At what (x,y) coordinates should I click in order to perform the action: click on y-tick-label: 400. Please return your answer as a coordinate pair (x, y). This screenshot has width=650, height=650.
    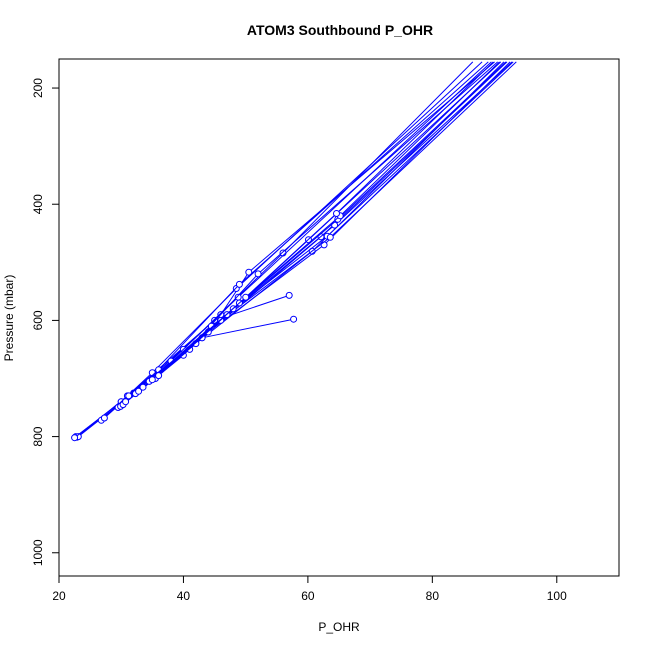
    Looking at the image, I should click on (38, 204).